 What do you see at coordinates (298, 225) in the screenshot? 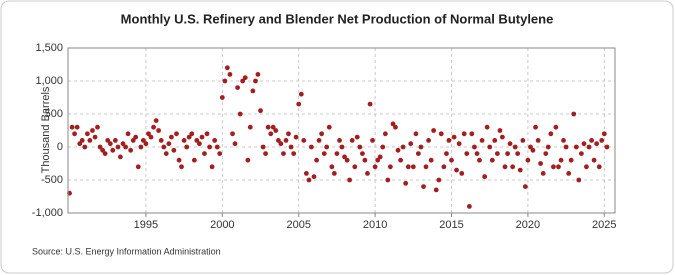
I see `x-tick-label: 2005` at bounding box center [298, 225].